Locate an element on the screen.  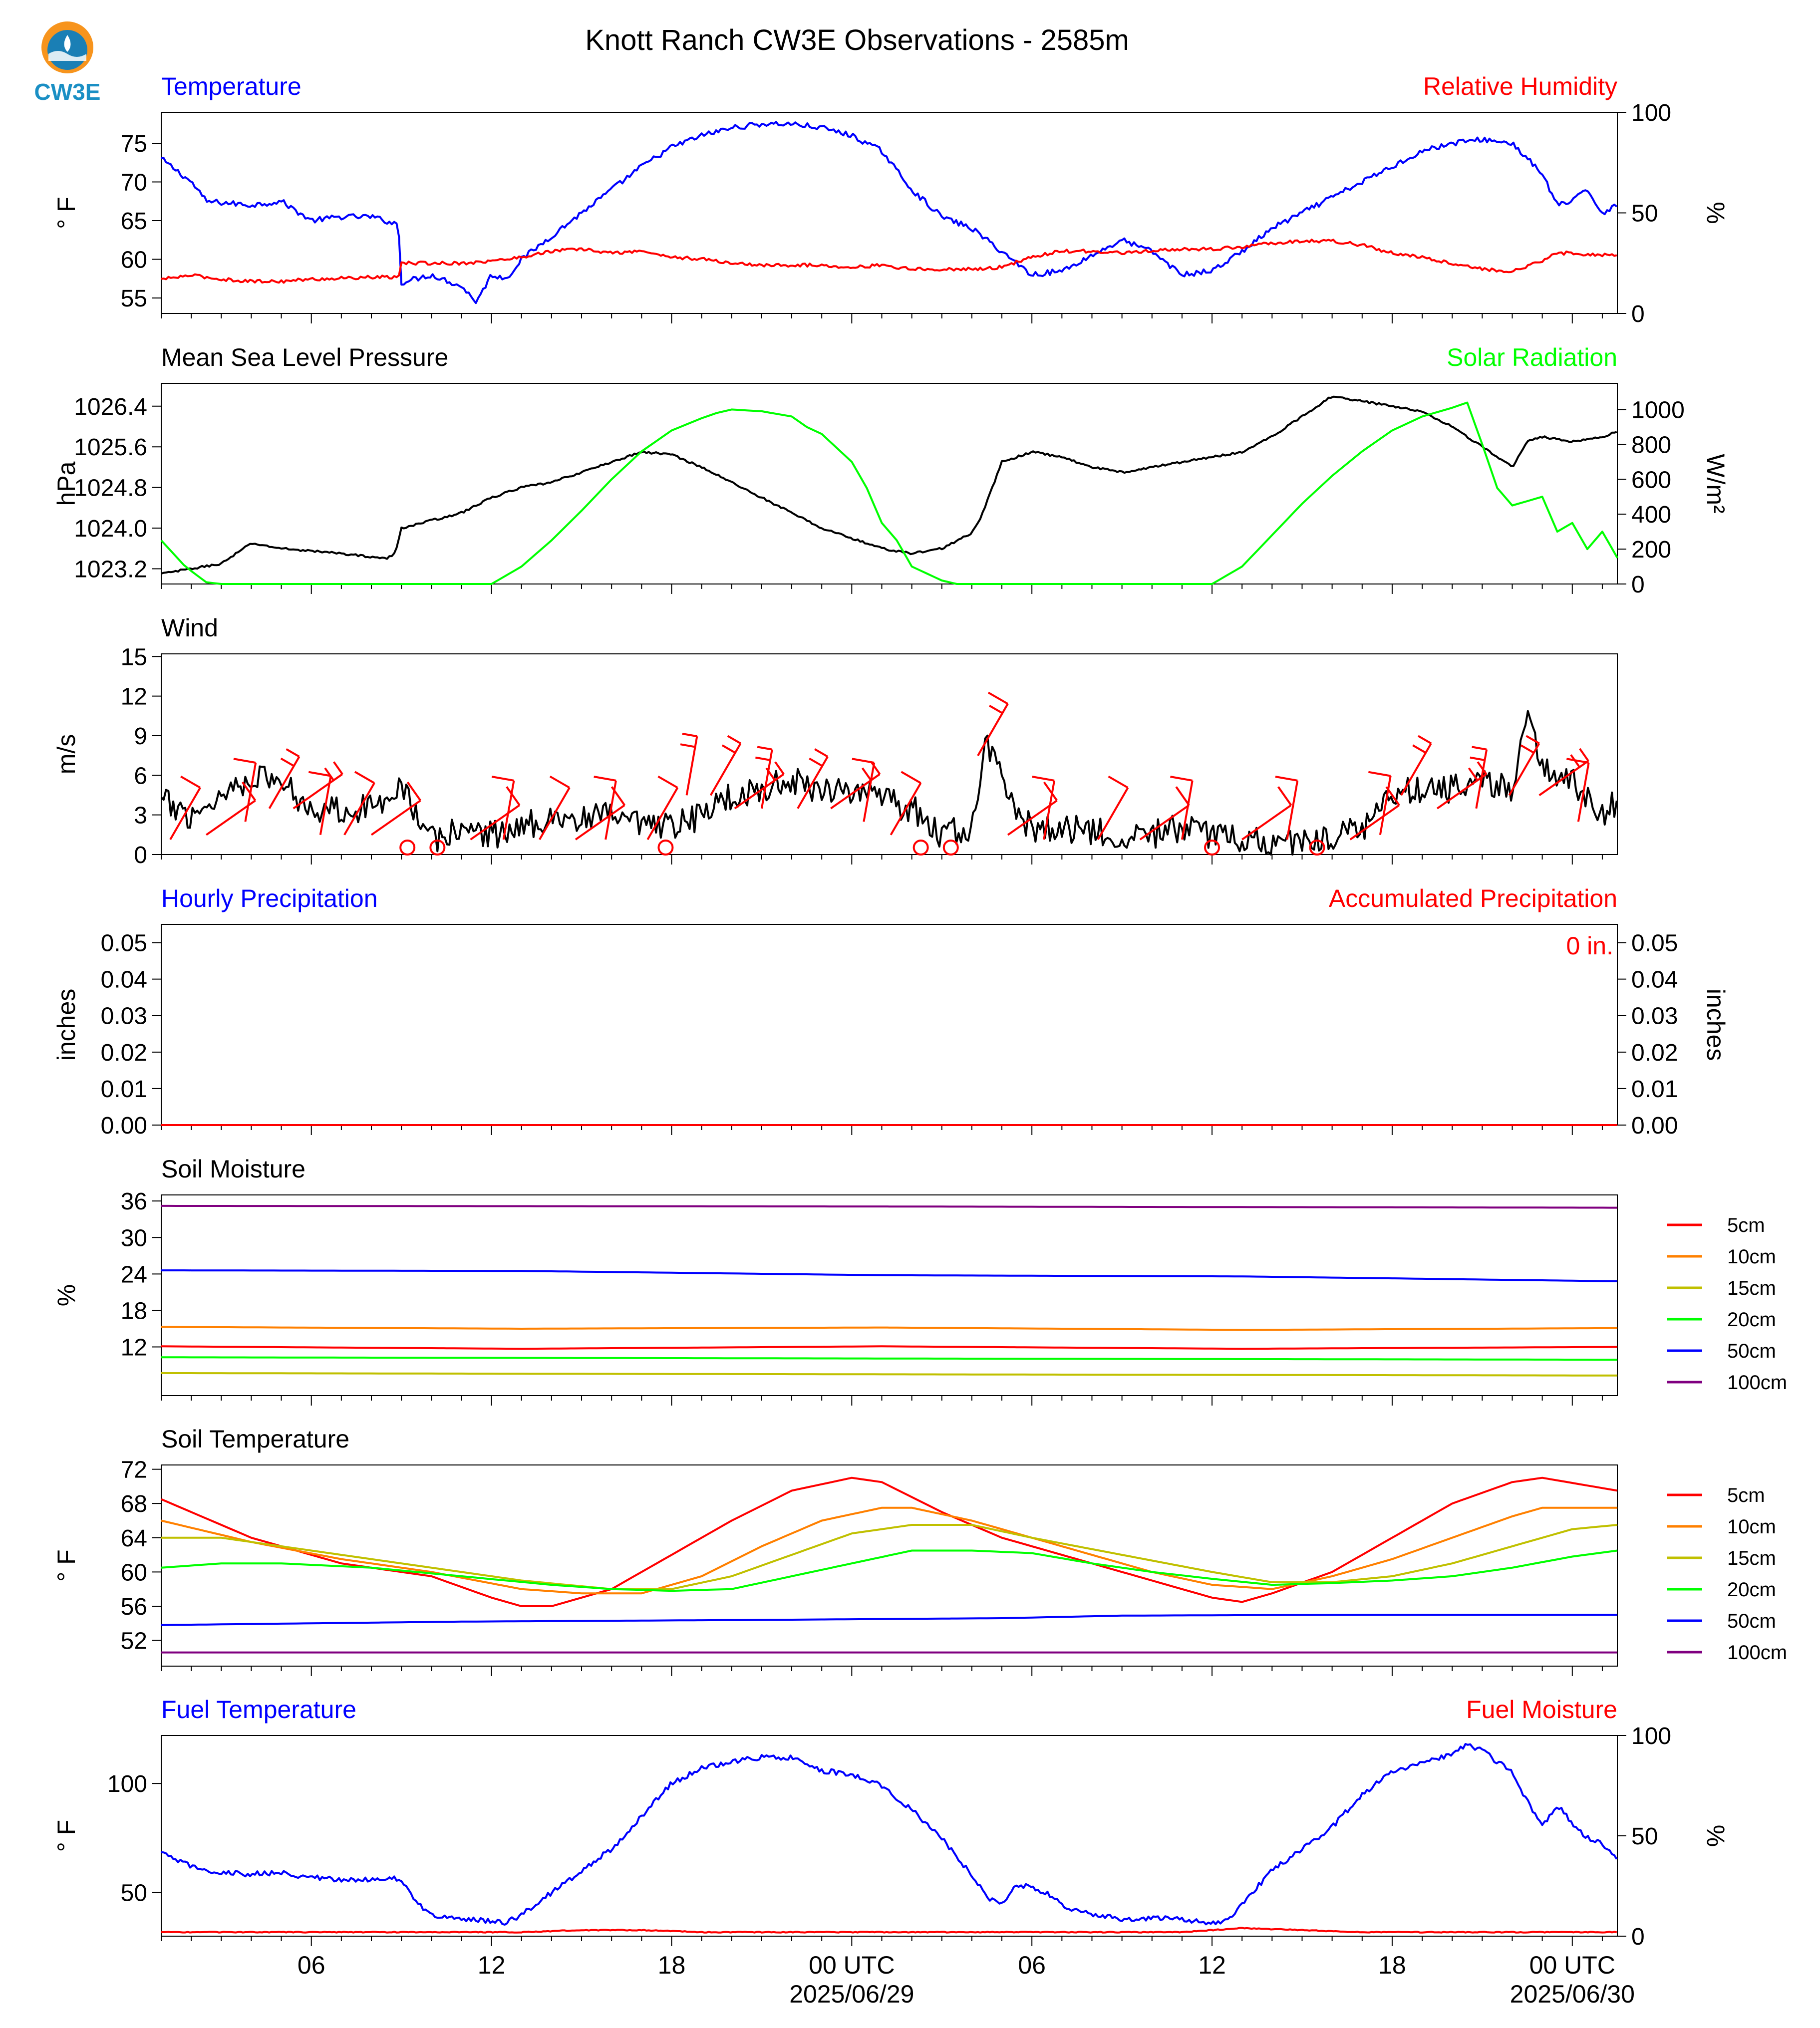
y-tick-label-right: 100 is located at coordinates (1651, 113).